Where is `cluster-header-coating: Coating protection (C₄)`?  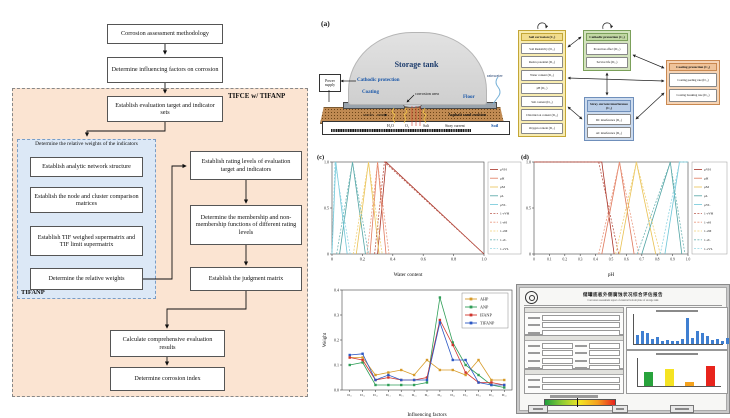
cluster-header-coating: Coating protection (C₄) is located at coordinates (693, 67).